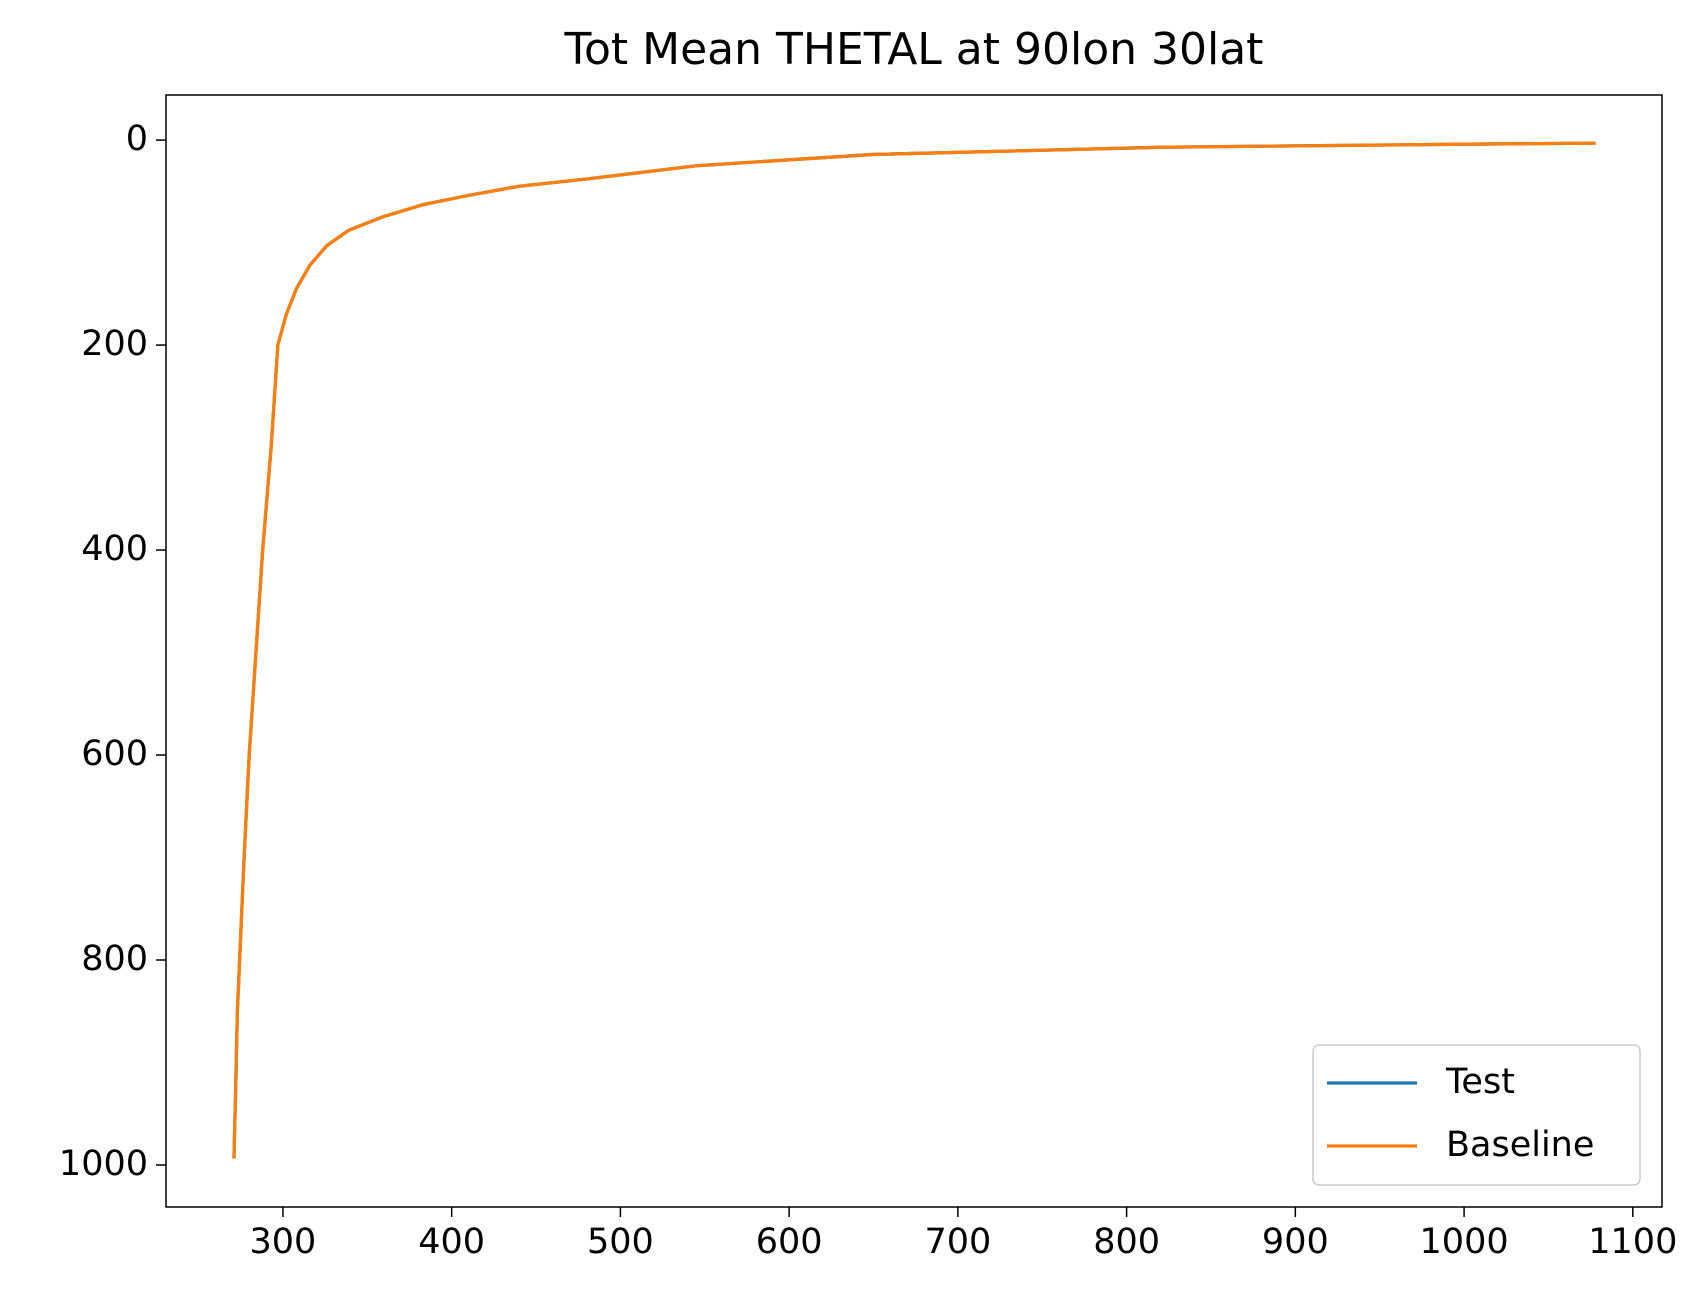  I want to click on x-tick-label: 800, so click(1126, 1242).